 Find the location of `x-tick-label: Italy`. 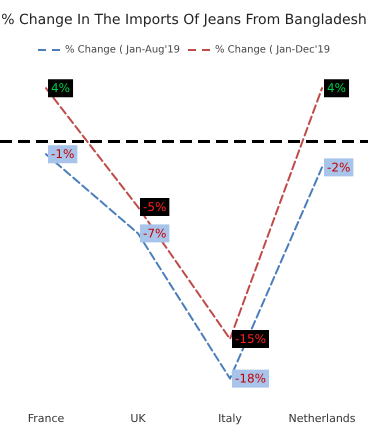

x-tick-label: Italy is located at coordinates (230, 418).